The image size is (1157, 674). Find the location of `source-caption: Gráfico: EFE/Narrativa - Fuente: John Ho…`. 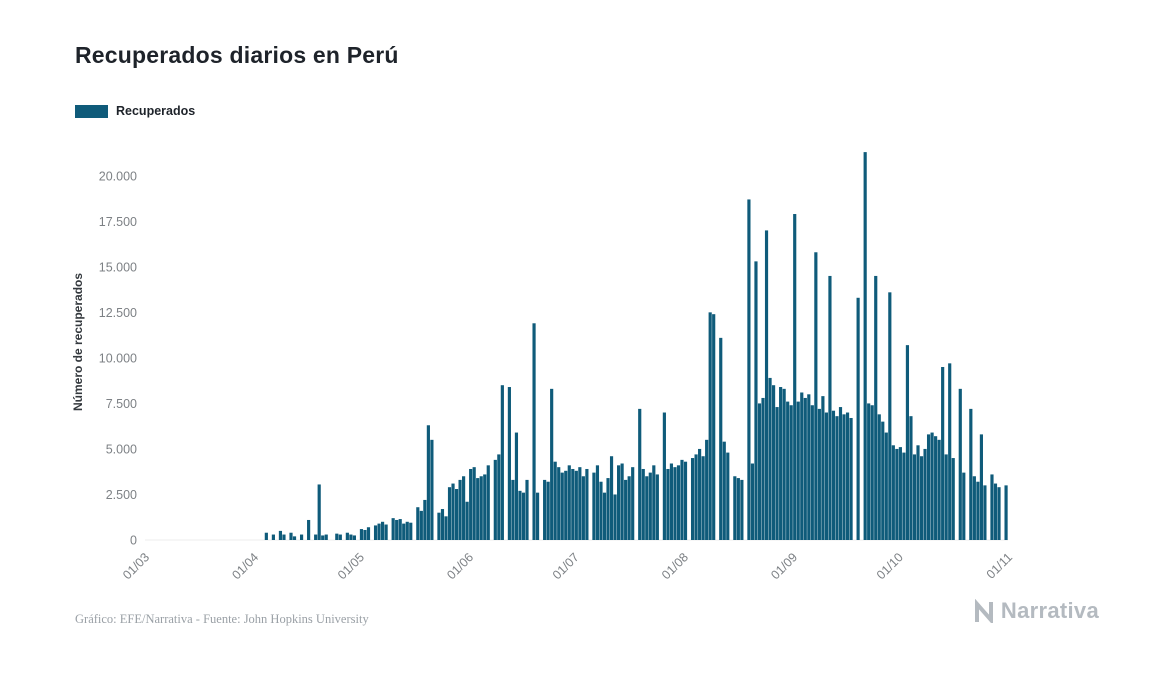

source-caption: Gráfico: EFE/Narrativa - Fuente: John Ho… is located at coordinates (222, 619).